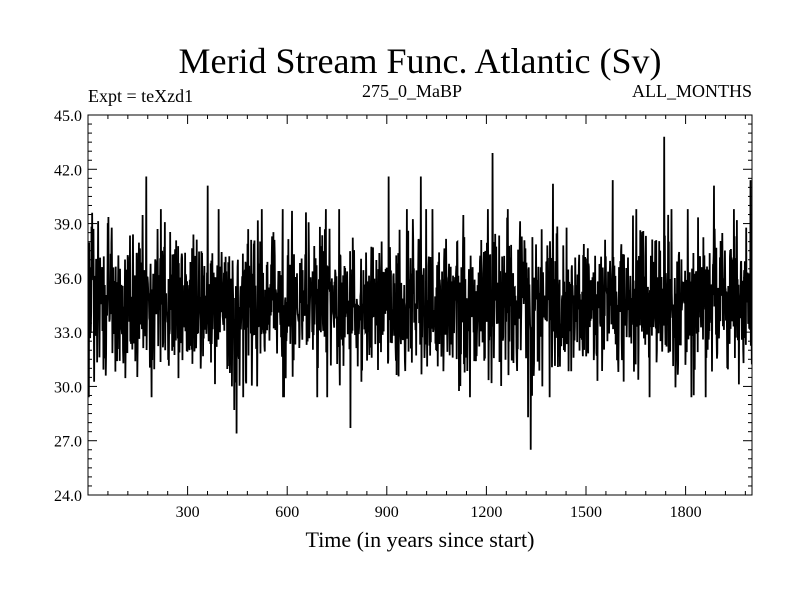  I want to click on x-tick-label: 1800, so click(686, 512).